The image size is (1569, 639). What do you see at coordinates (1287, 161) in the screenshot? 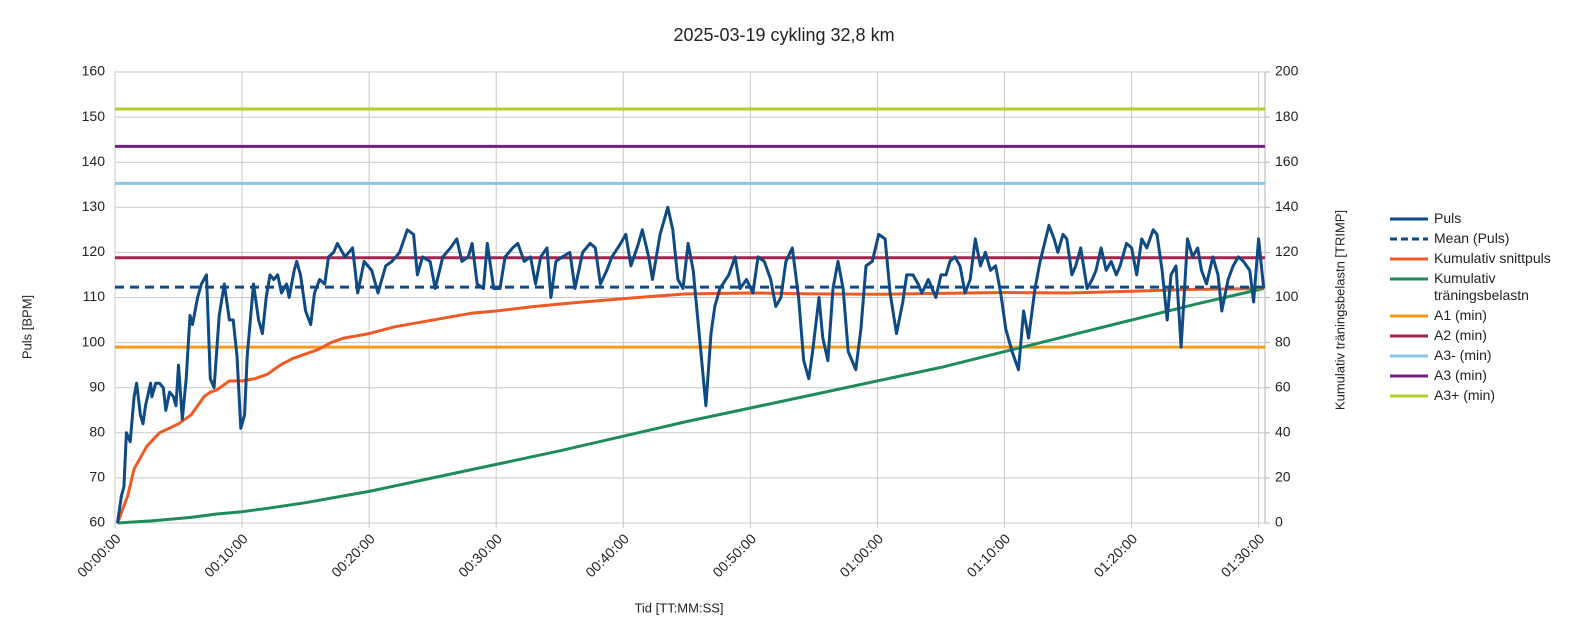
I see `y2-tick-label: 160` at bounding box center [1287, 161].